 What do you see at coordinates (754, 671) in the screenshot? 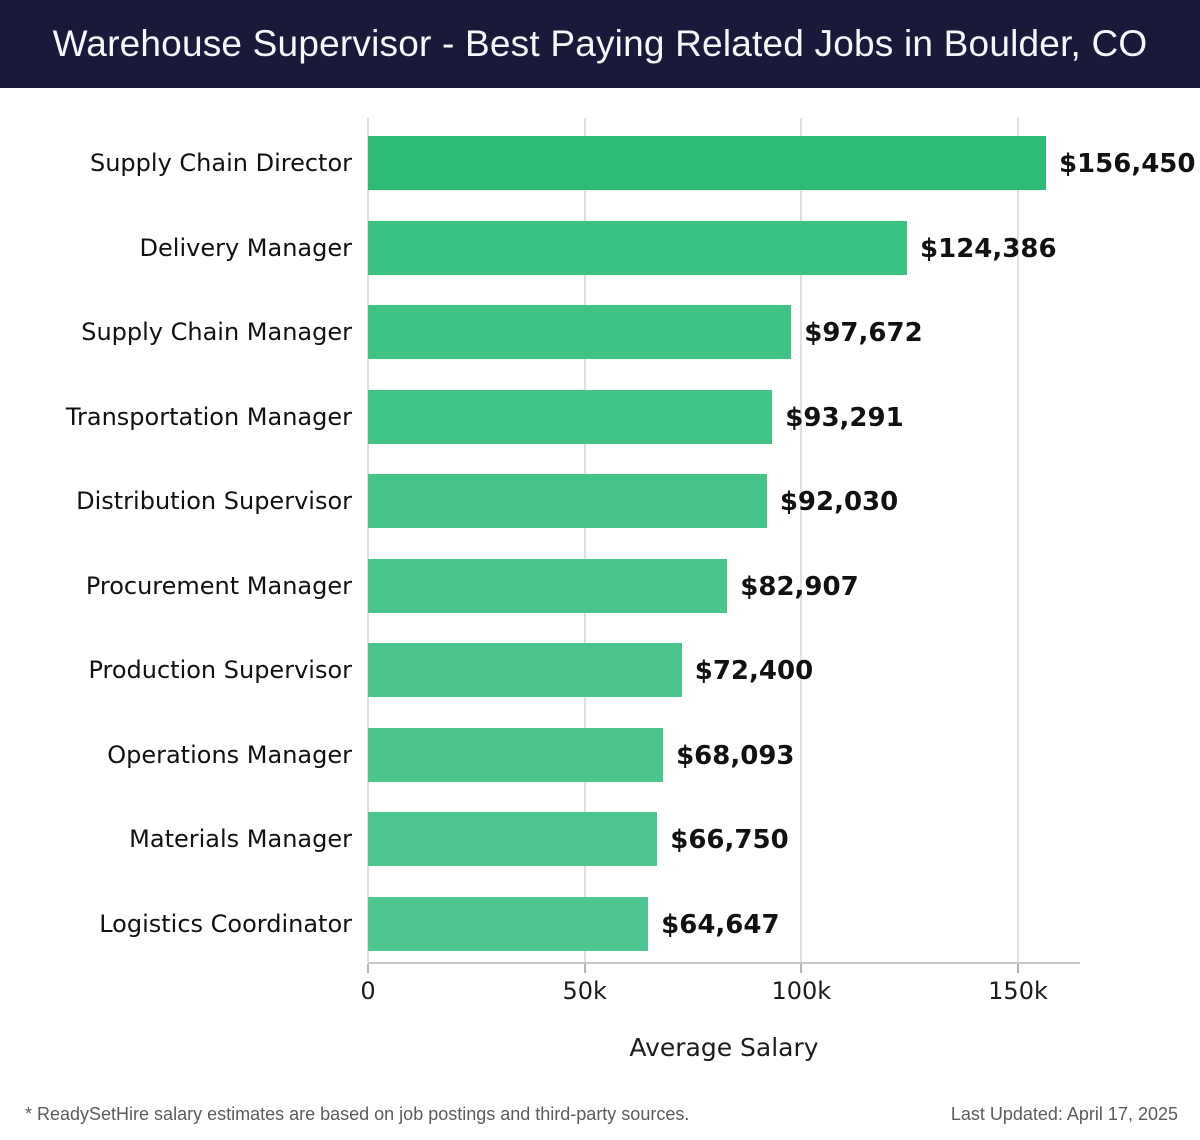
I see `value-label: $72,400` at bounding box center [754, 671].